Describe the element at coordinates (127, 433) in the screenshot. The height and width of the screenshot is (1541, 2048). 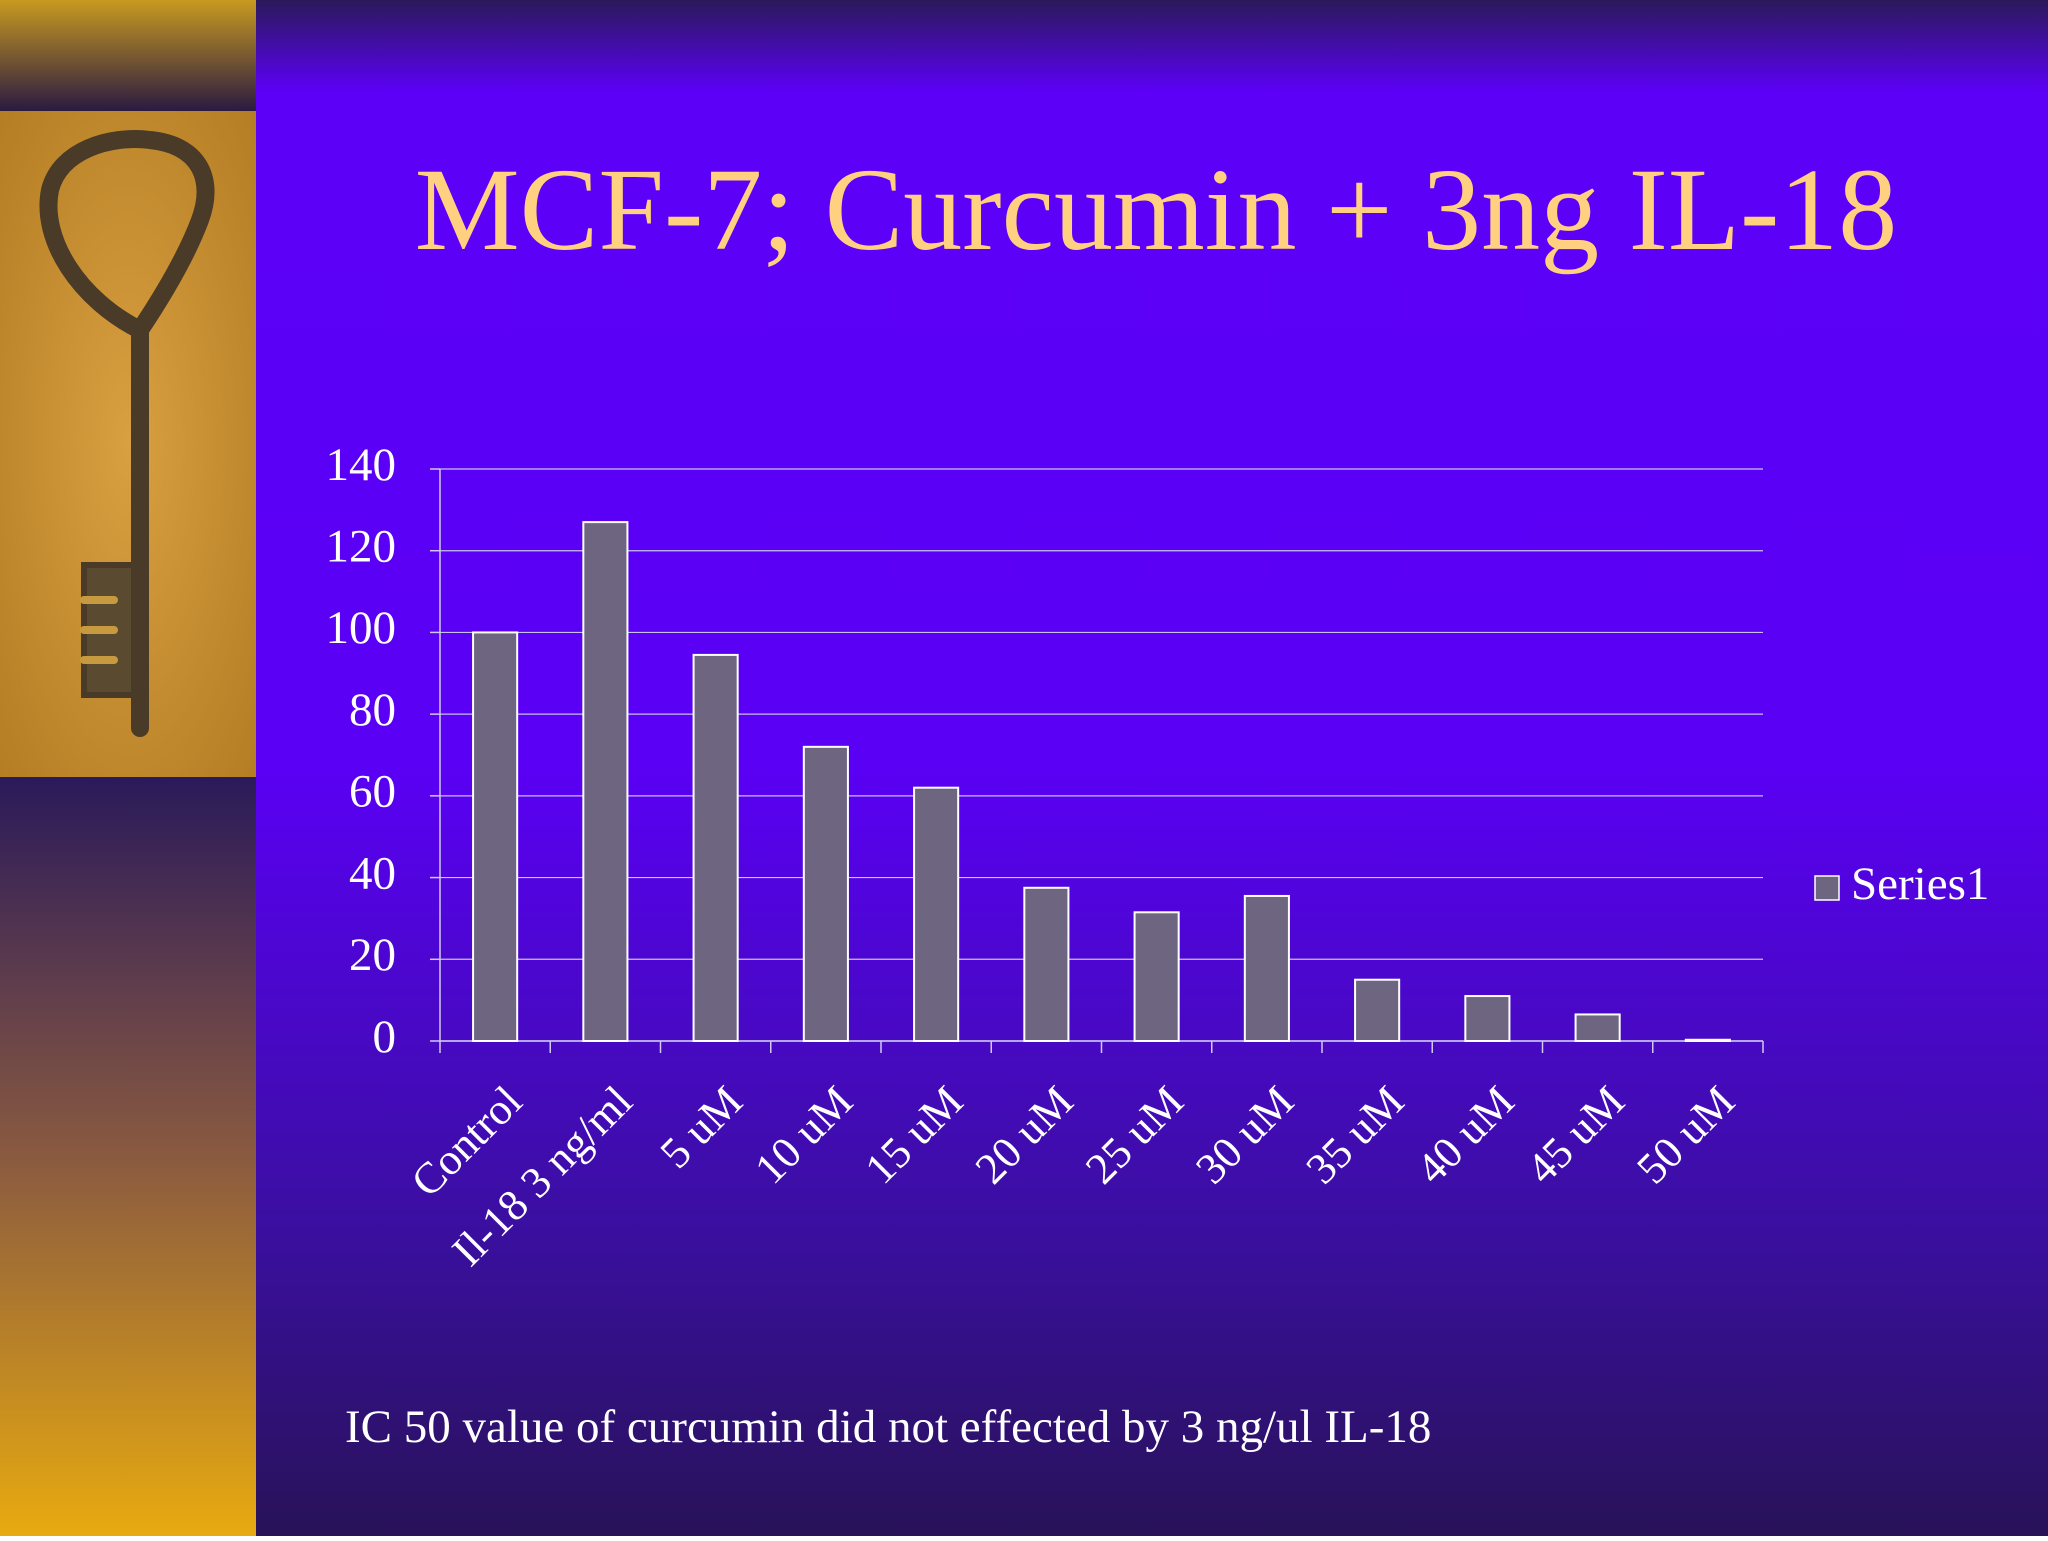
I see `key` at that location.